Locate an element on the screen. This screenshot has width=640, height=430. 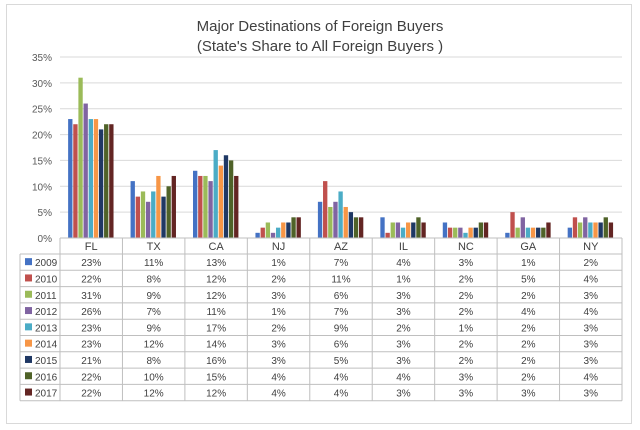
x-category-label: IL is located at coordinates (403, 247).